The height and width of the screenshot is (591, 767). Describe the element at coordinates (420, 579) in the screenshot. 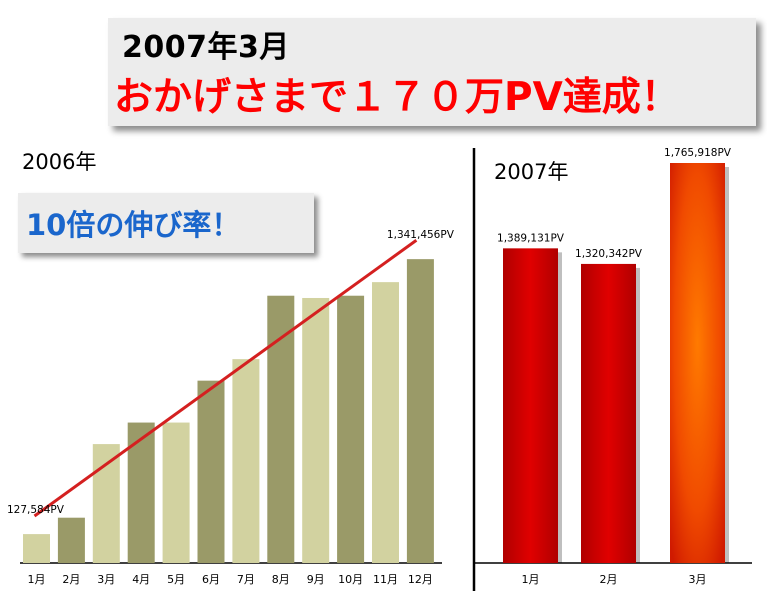

I see `tick-label-2006-12: 12月` at that location.